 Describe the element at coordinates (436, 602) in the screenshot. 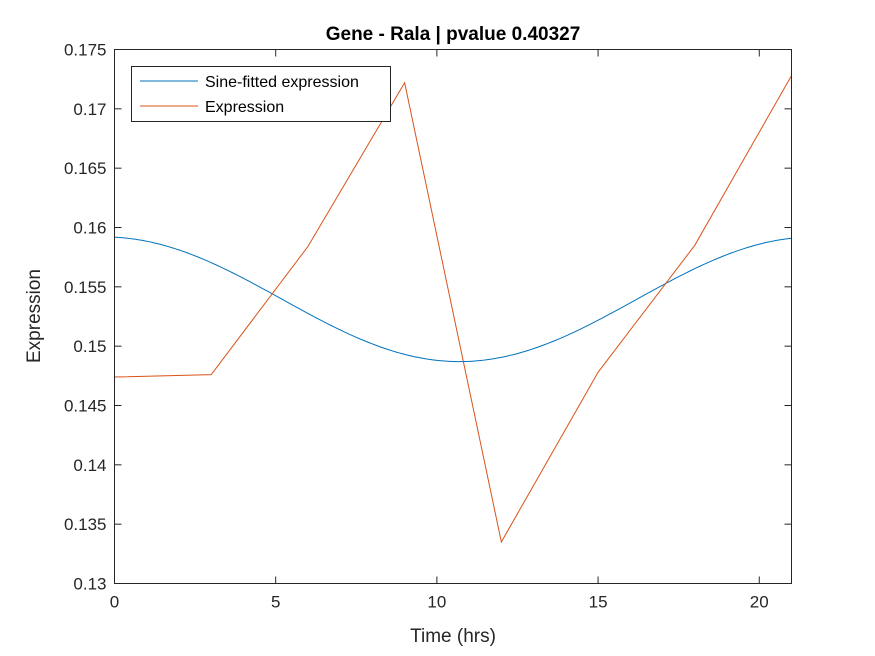

I see `x-tick-label: 10` at that location.